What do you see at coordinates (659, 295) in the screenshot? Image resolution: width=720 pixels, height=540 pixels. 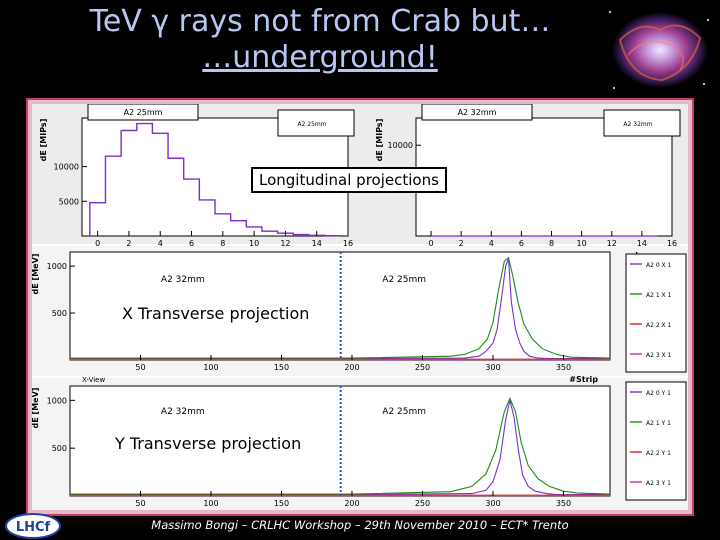 I see `legend-label: A2 1 X 1` at bounding box center [659, 295].